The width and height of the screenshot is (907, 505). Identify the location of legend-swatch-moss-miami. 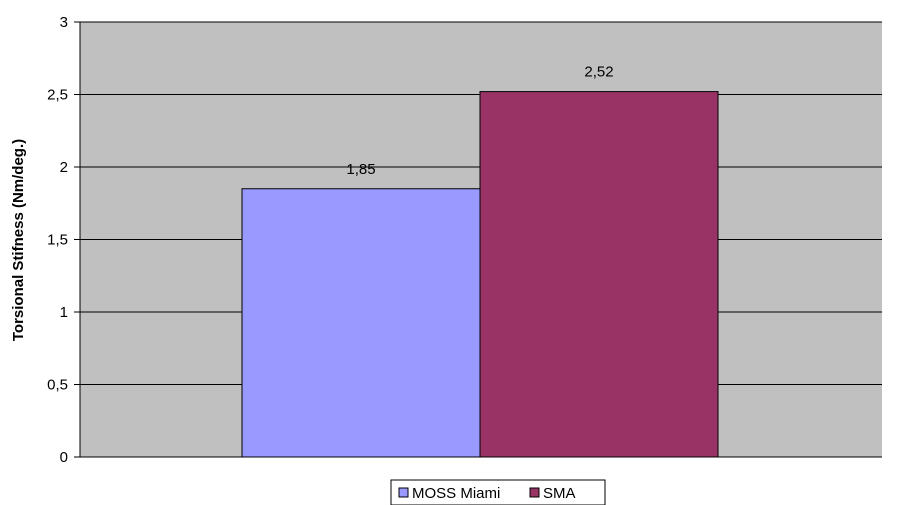
(403, 492).